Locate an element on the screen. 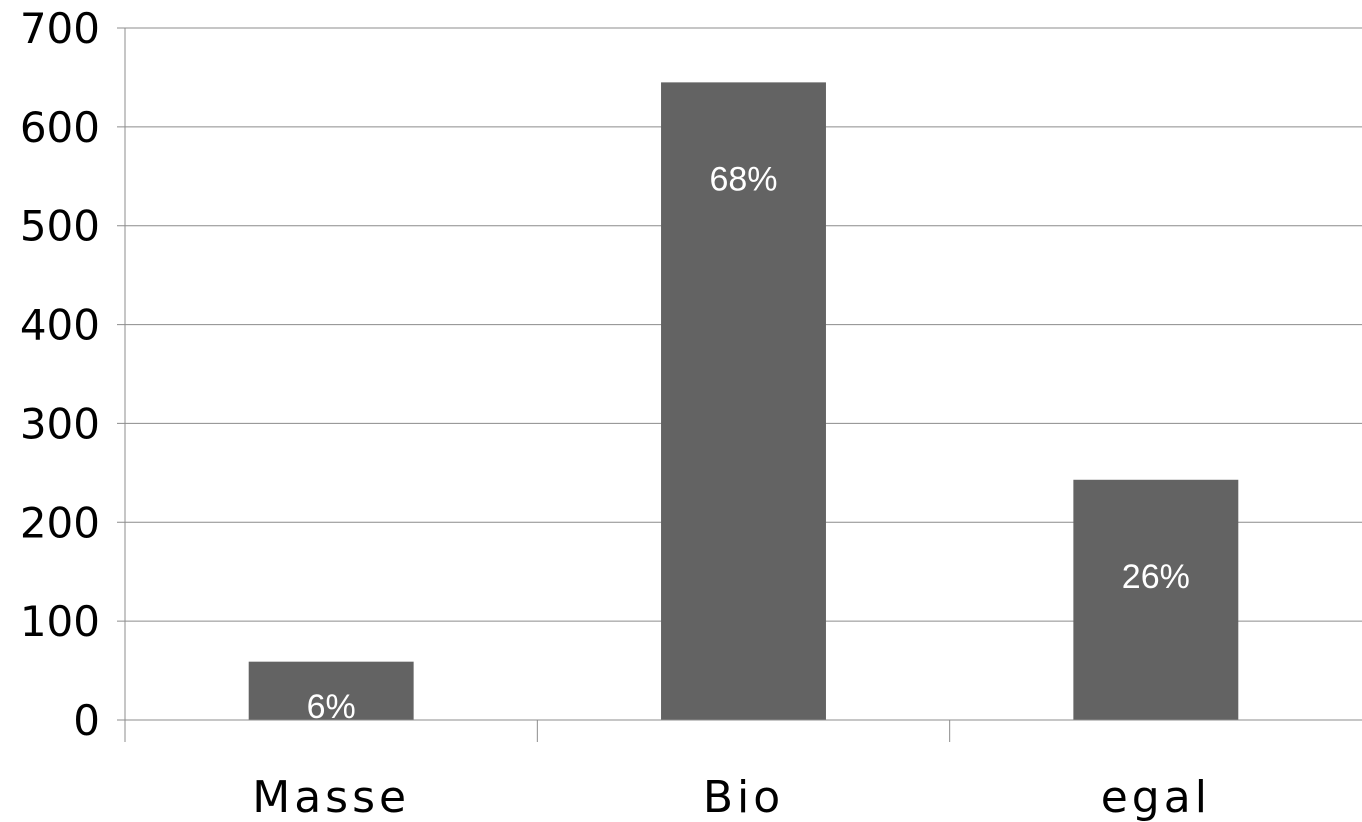 This screenshot has width=1362, height=822. x-axis-category-labels: Masse Bio egal is located at coordinates (731, 797).